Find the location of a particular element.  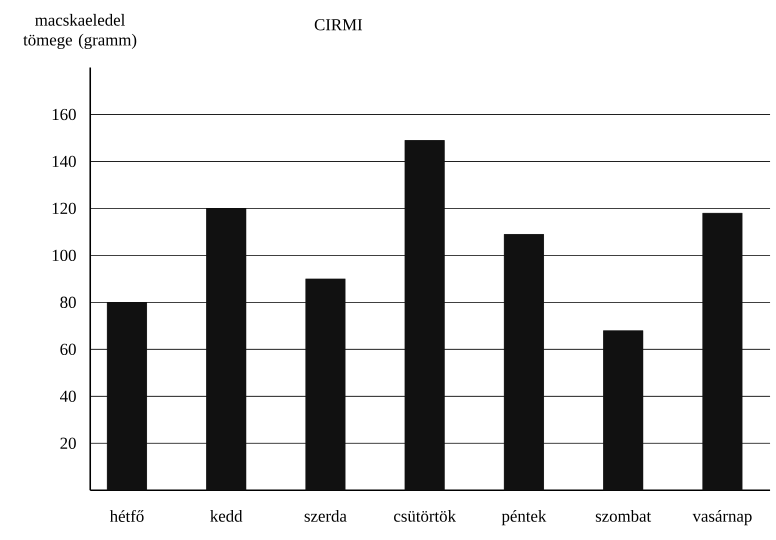

x-tick-label: kedd is located at coordinates (226, 516).